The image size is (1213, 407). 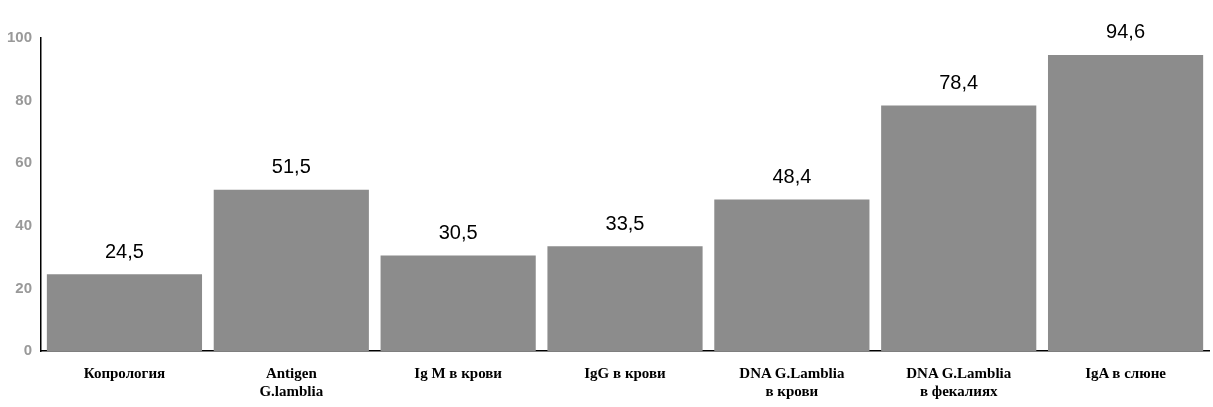 I want to click on y-tick-label: 80, so click(x=24, y=99).